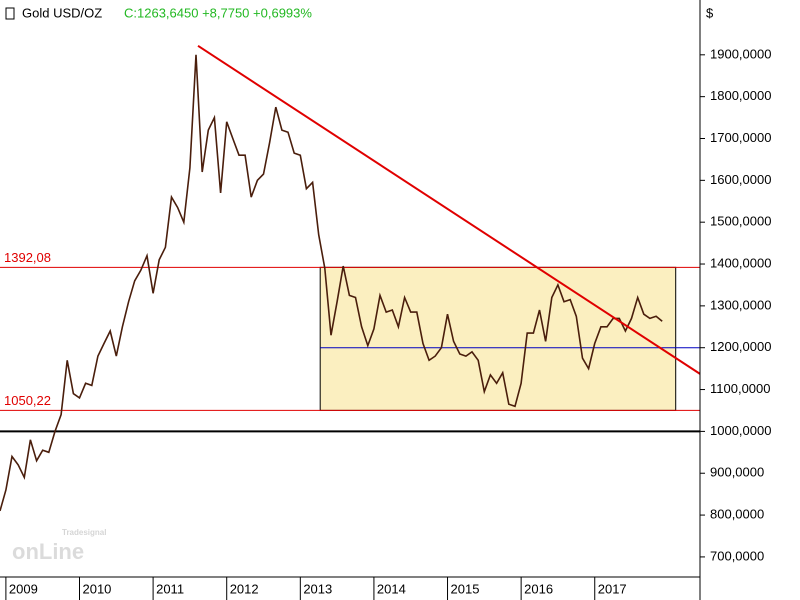 This screenshot has height=600, width=800. What do you see at coordinates (737, 555) in the screenshot?
I see `y-tick-label: 700,0000` at bounding box center [737, 555].